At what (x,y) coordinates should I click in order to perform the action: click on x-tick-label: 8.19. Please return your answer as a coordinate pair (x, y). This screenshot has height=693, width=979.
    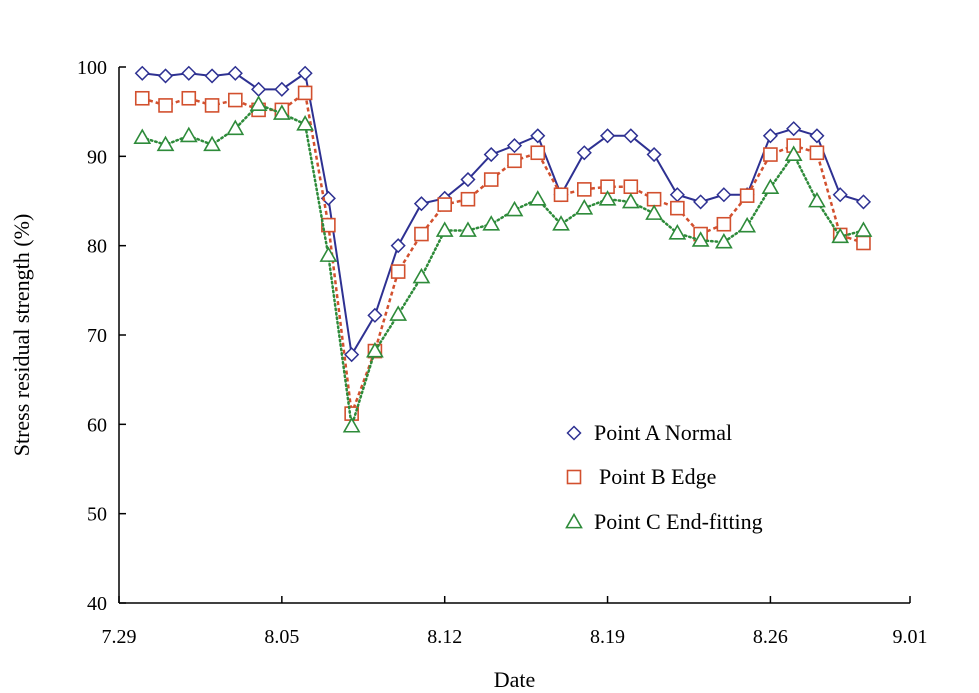
    Looking at the image, I should click on (607, 637).